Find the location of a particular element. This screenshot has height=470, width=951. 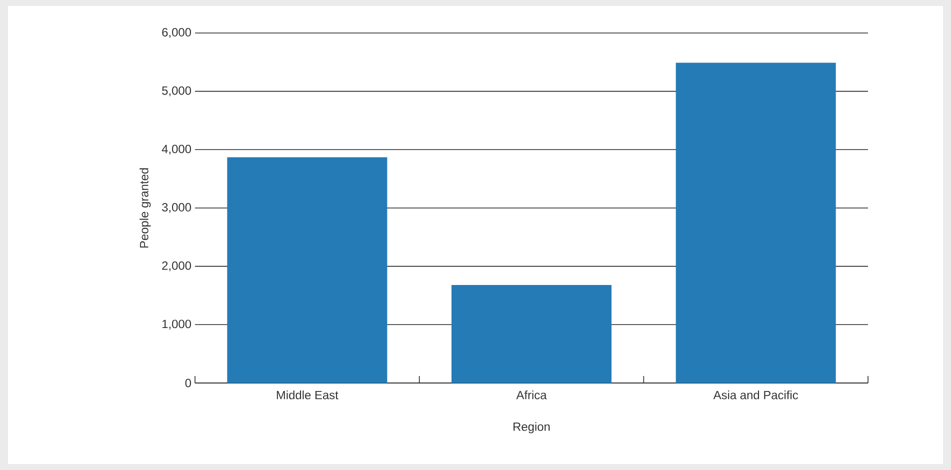

y-tick-label: 4,000 is located at coordinates (177, 149).